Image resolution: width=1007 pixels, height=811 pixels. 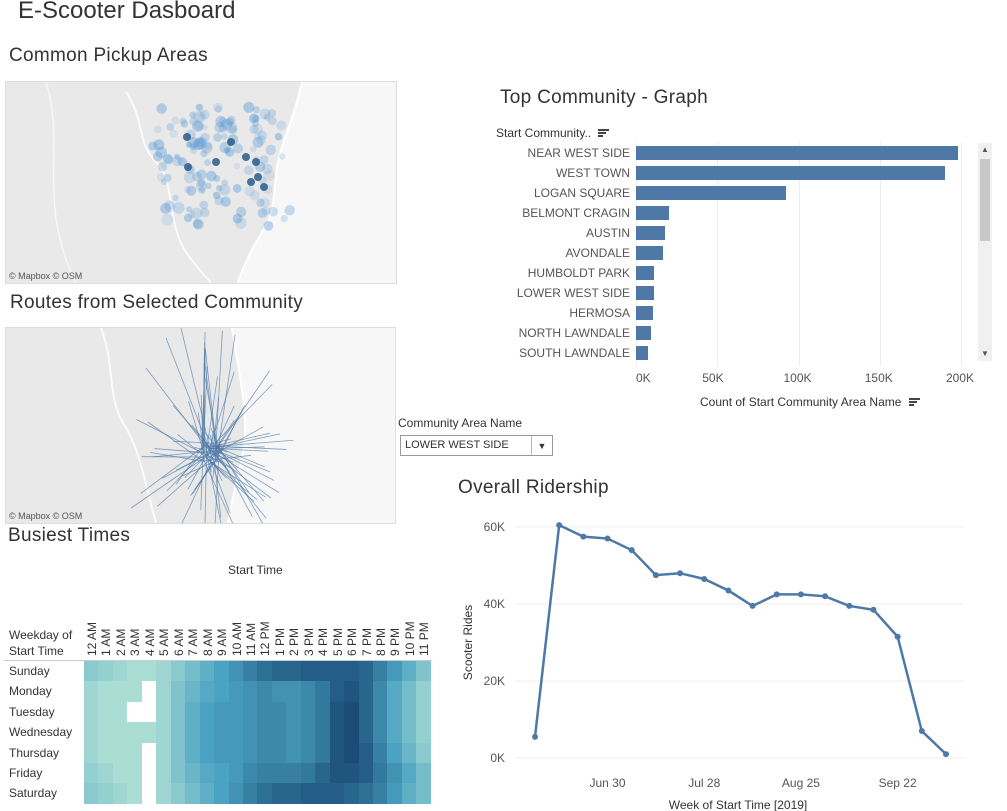 I want to click on scroll-up-icon: ▲, so click(x=985, y=149).